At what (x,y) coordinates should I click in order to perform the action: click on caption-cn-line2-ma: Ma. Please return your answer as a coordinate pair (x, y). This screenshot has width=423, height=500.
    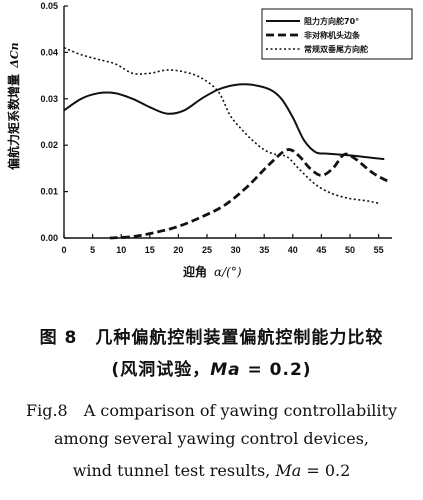
    Looking at the image, I should click on (225, 370).